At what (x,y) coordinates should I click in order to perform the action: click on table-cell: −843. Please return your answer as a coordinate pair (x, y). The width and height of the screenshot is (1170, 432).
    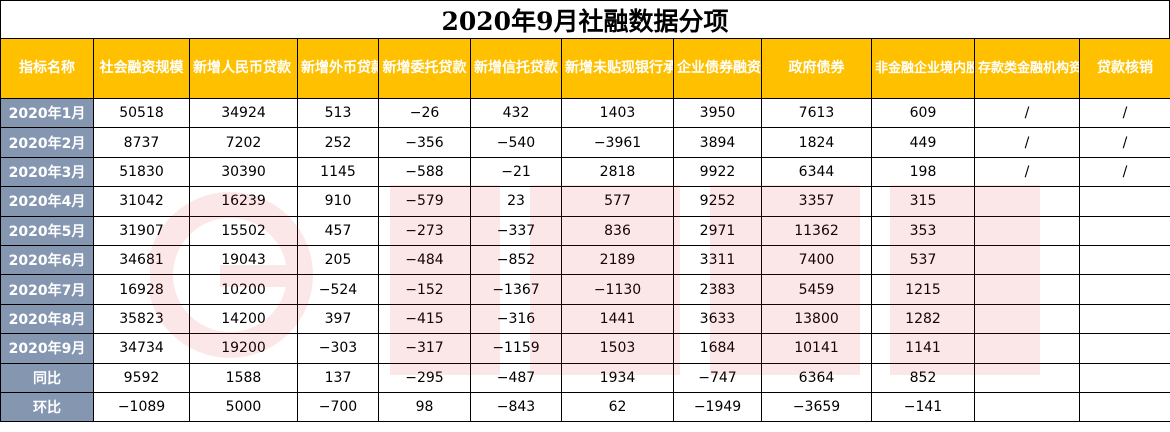
    Looking at the image, I should click on (516, 407).